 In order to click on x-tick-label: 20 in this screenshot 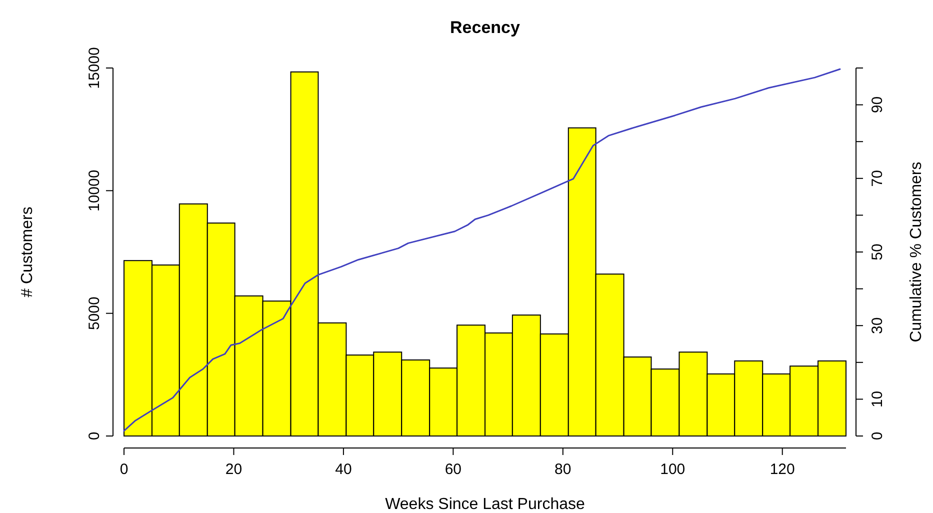, I will do `click(233, 469)`.